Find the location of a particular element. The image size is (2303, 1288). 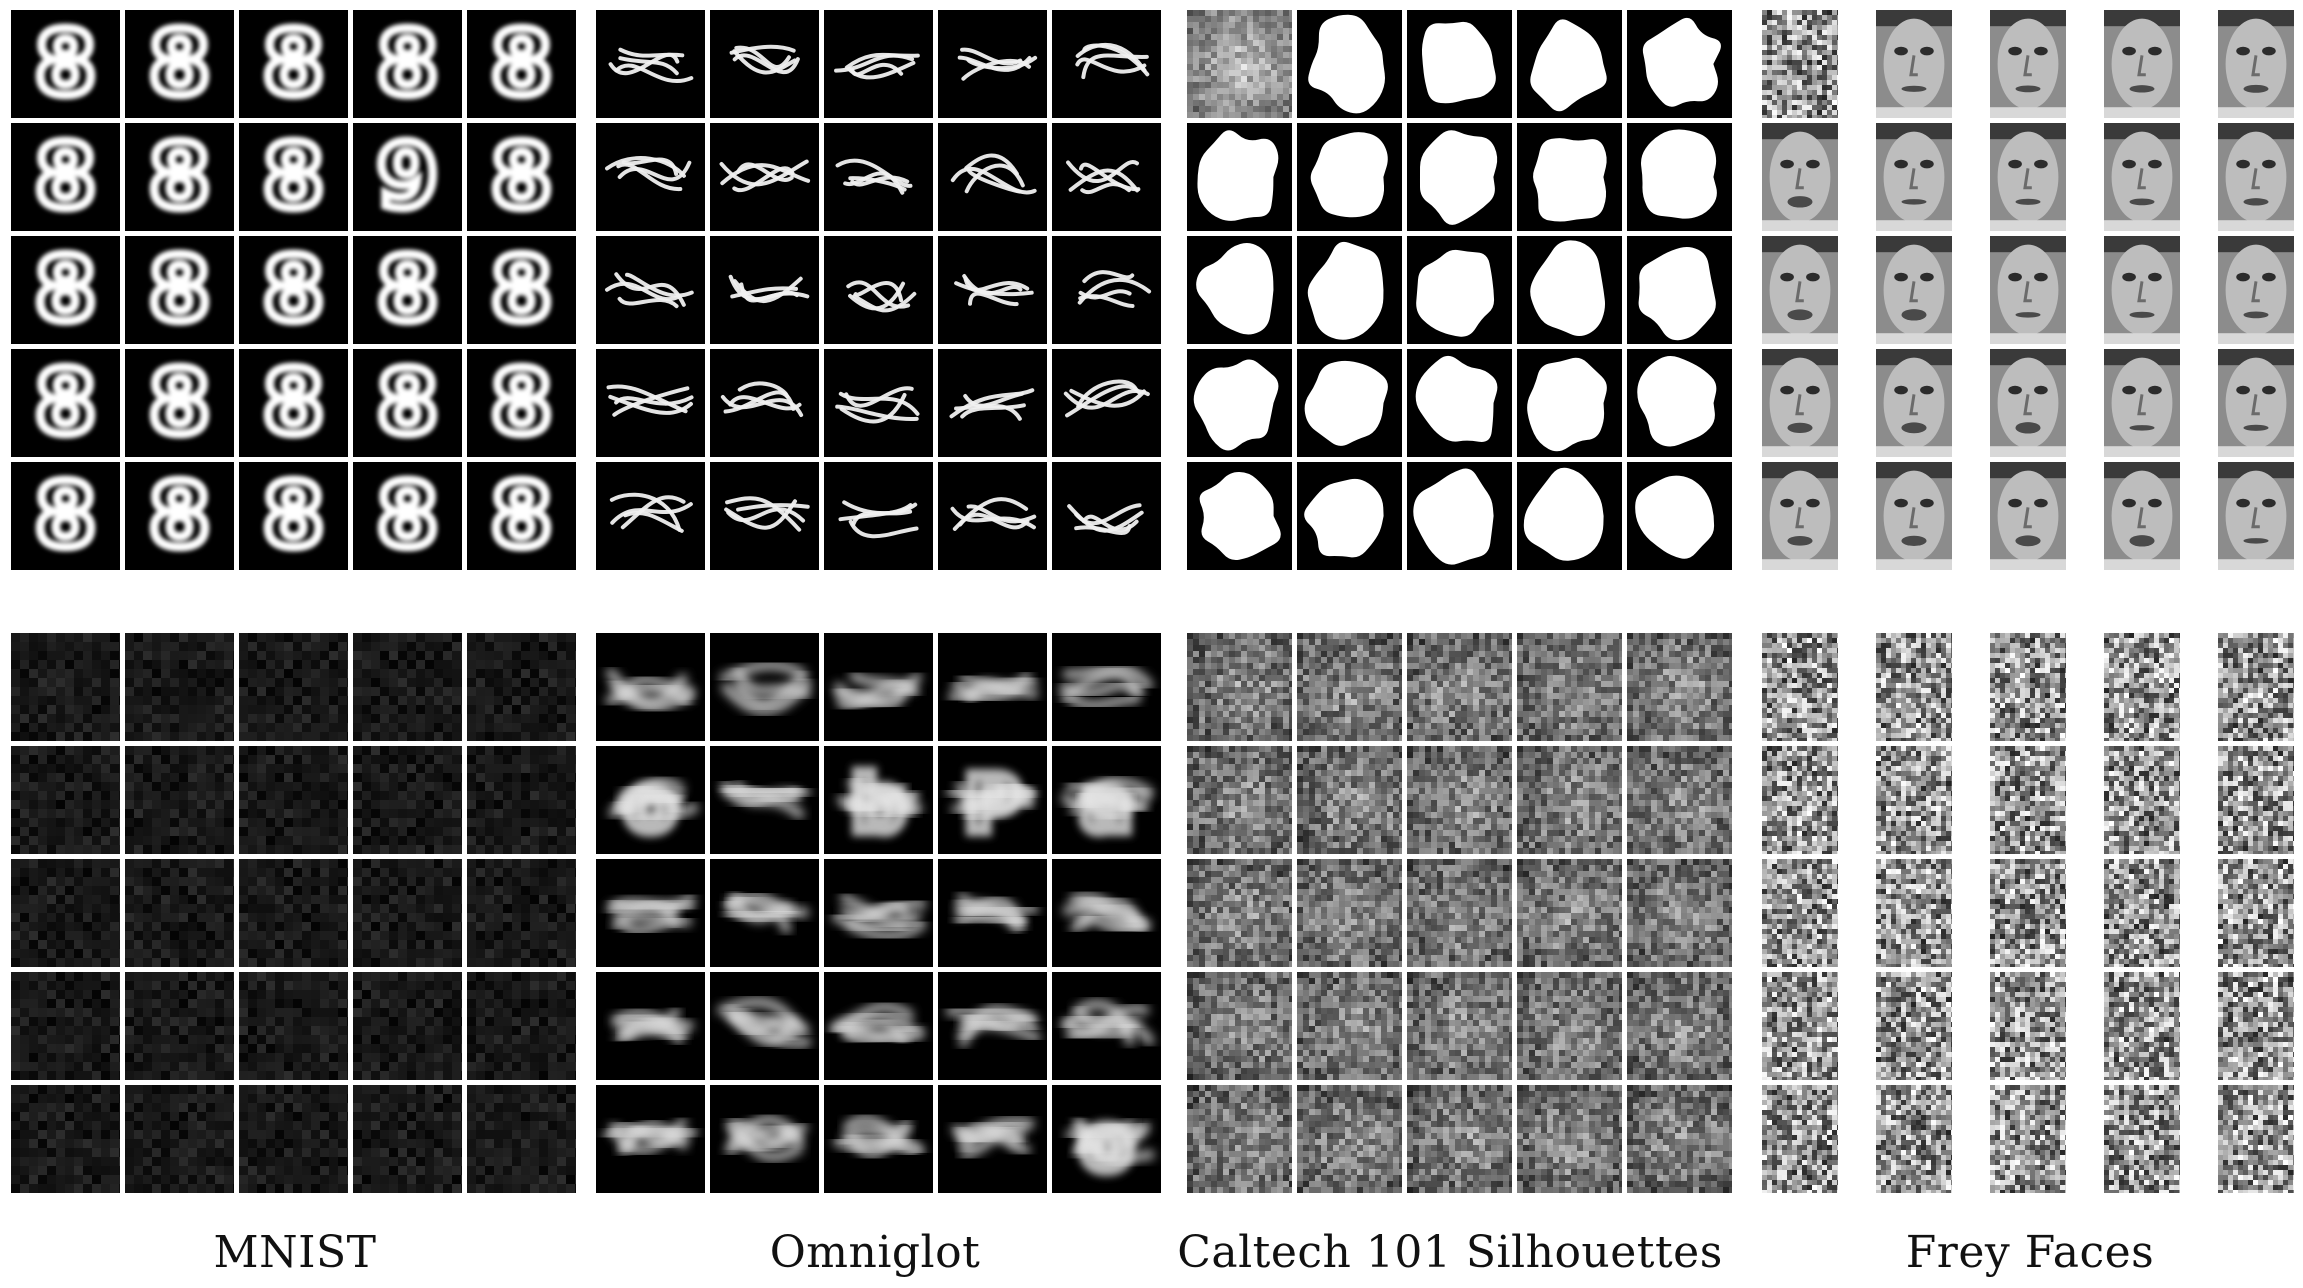

sample-tile: 0 is located at coordinates (65, 800).